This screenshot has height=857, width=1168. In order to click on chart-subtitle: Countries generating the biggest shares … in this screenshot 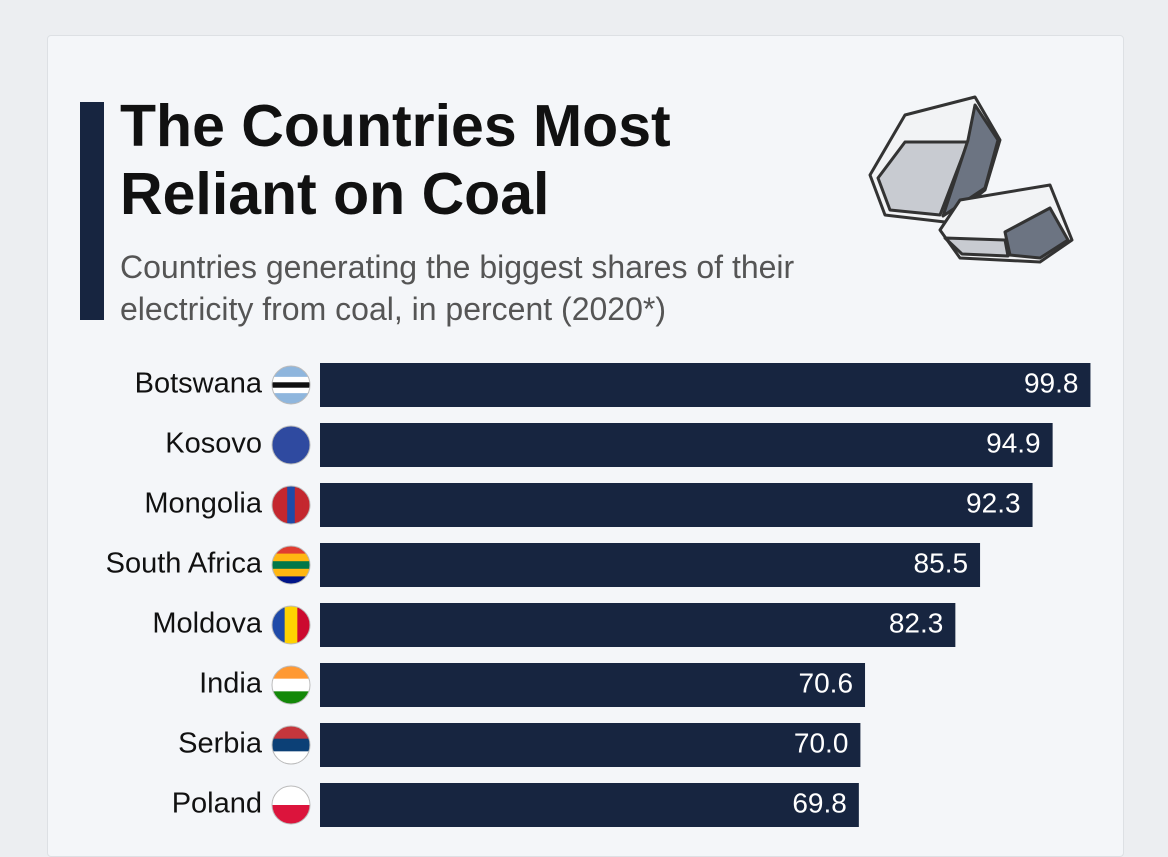, I will do `click(457, 288)`.